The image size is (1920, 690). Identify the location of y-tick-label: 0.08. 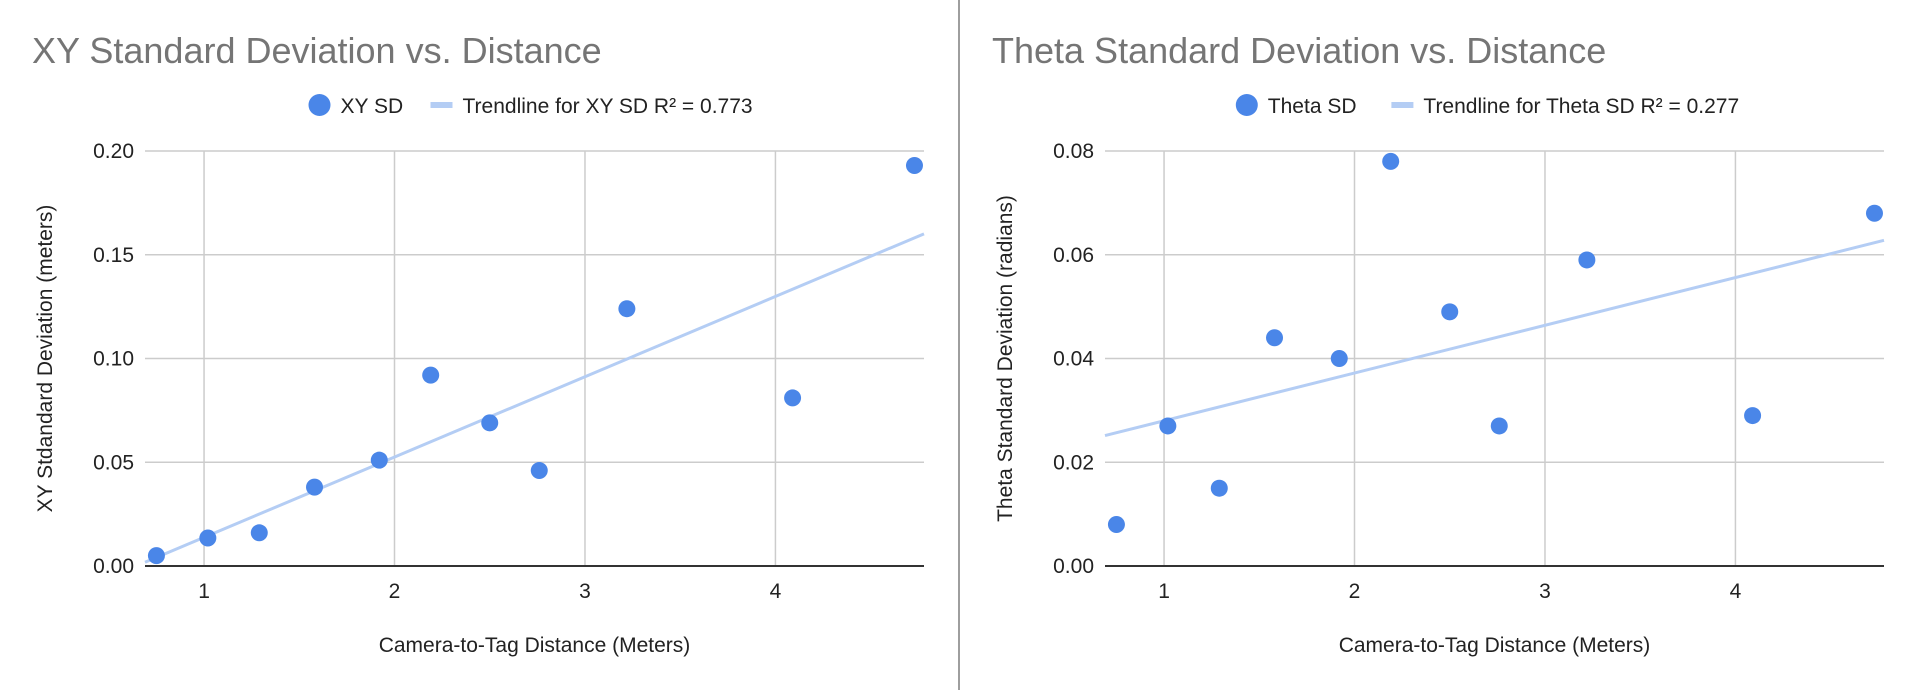
(1073, 151).